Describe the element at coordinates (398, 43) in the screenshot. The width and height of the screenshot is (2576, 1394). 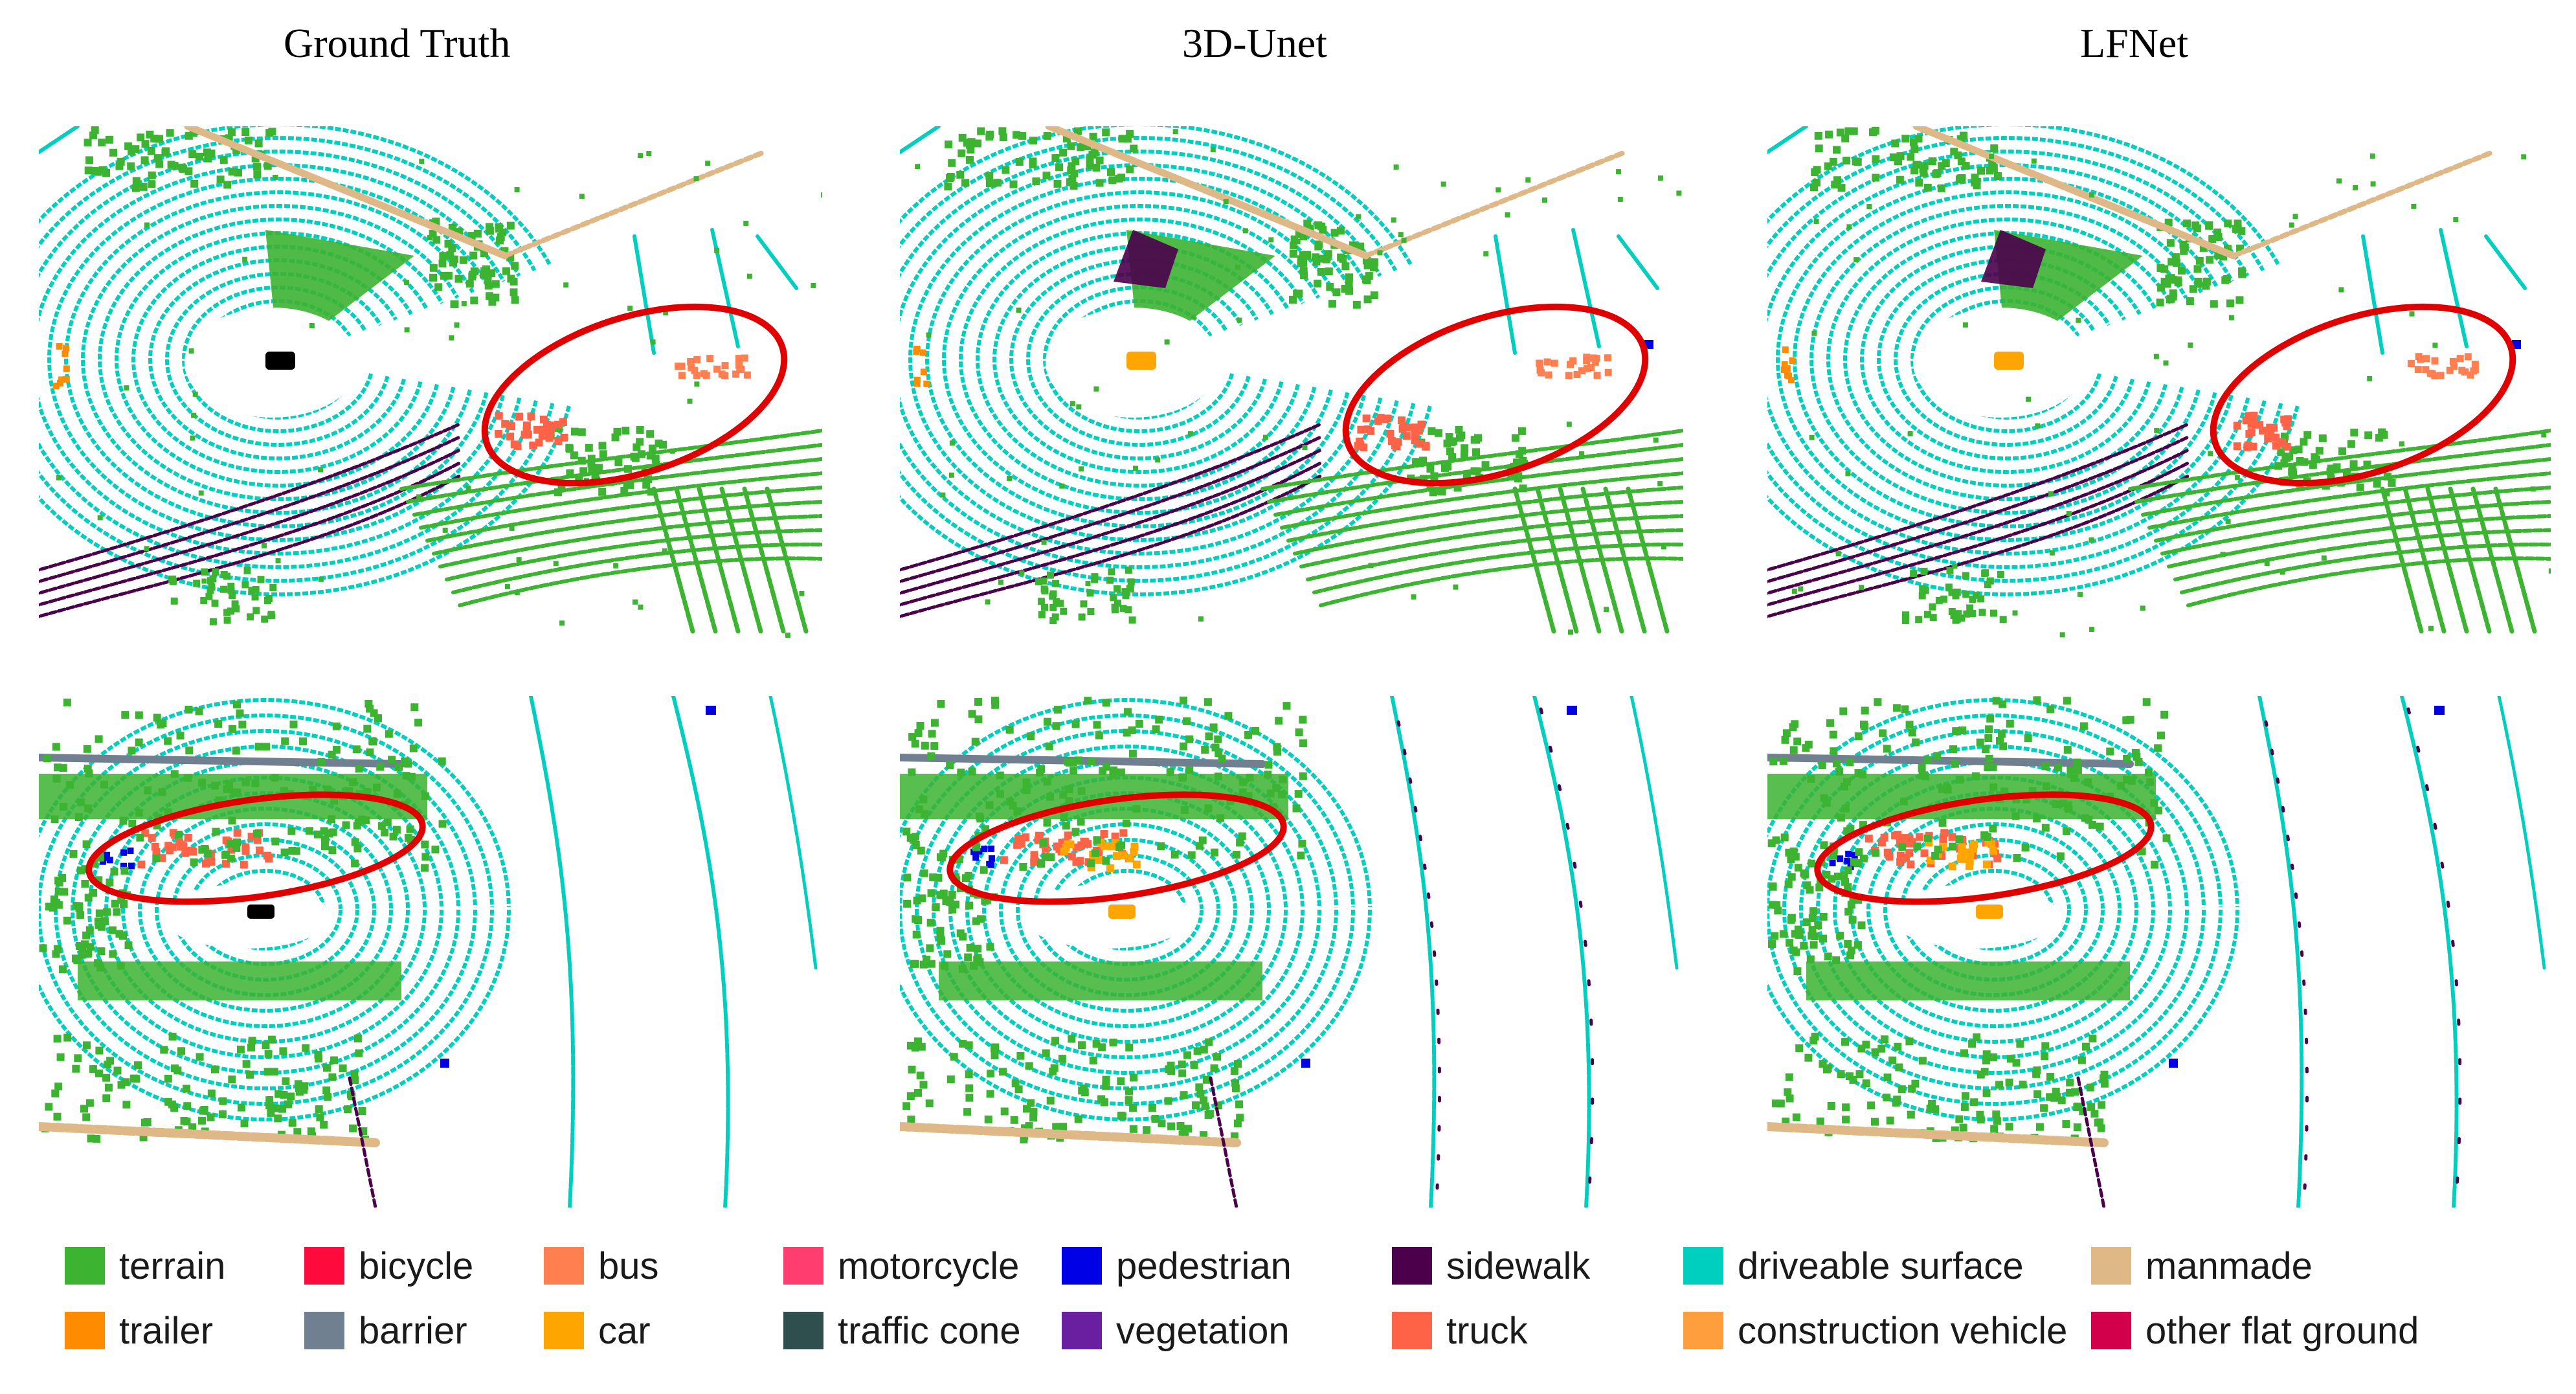
I see `column-title-ground-truth: Ground Truth` at that location.